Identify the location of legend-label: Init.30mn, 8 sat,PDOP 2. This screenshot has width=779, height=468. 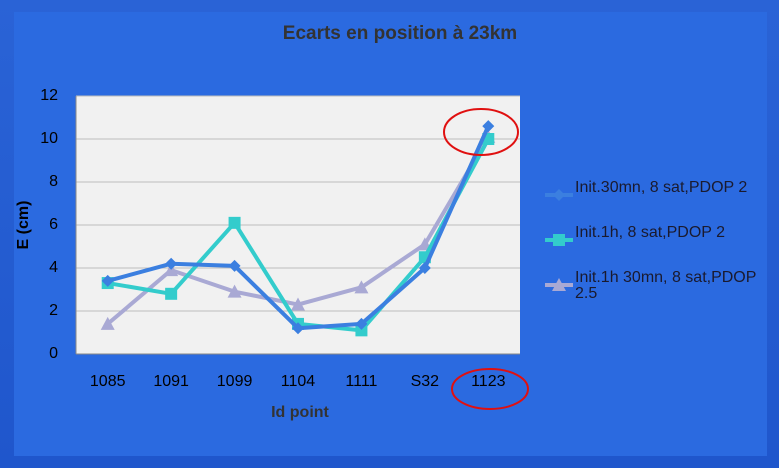
(661, 187).